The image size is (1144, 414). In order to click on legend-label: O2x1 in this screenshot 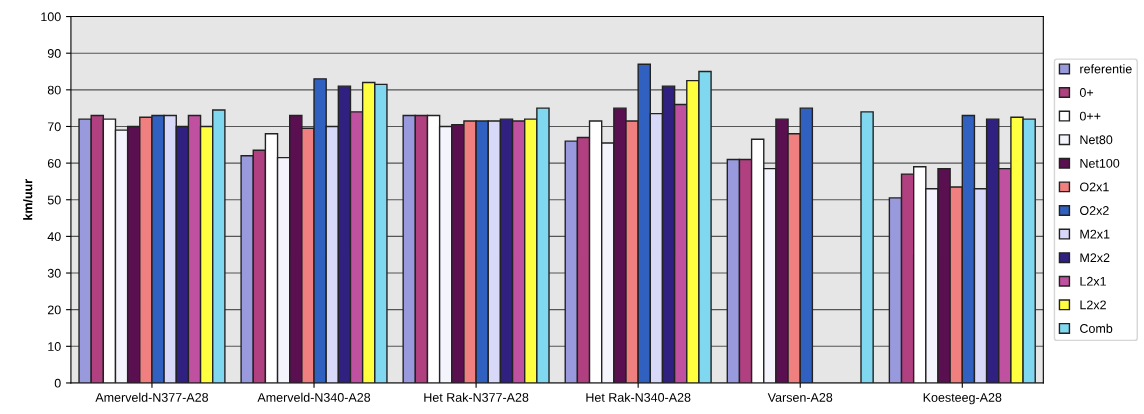, I will do `click(1094, 187)`.